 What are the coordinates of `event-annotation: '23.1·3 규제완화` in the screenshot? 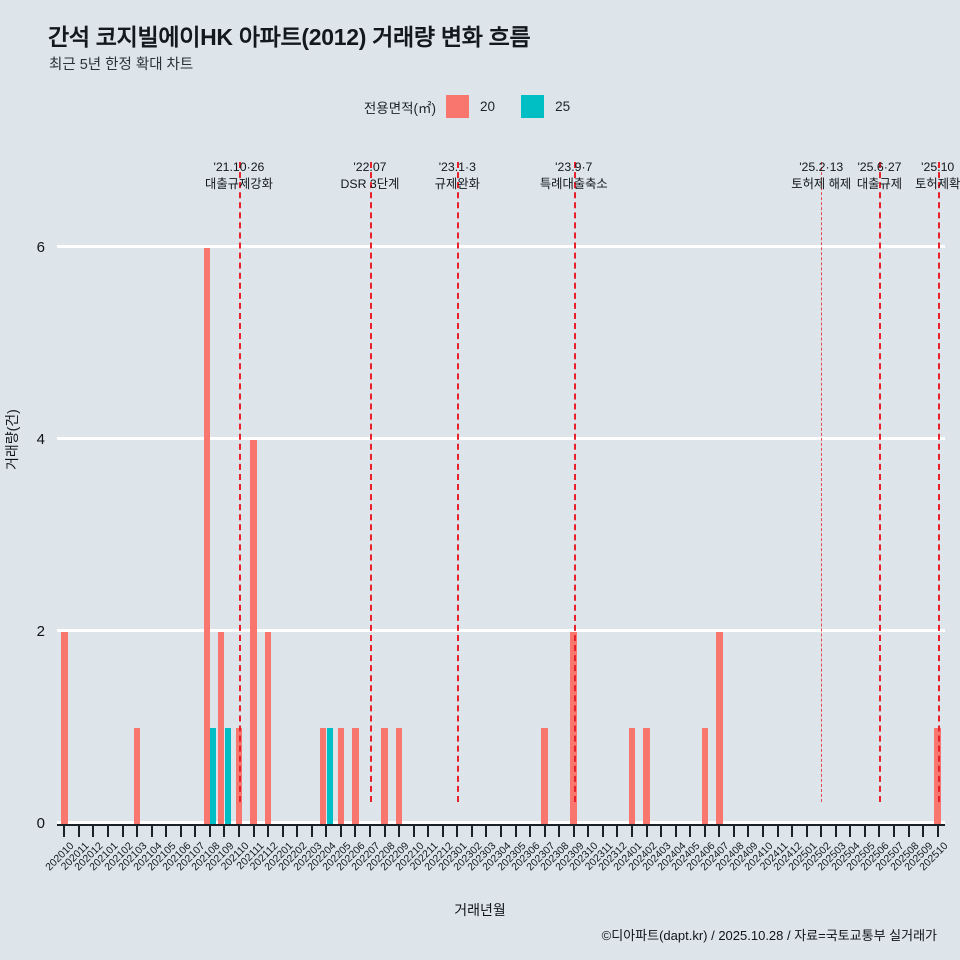 It's located at (457, 176).